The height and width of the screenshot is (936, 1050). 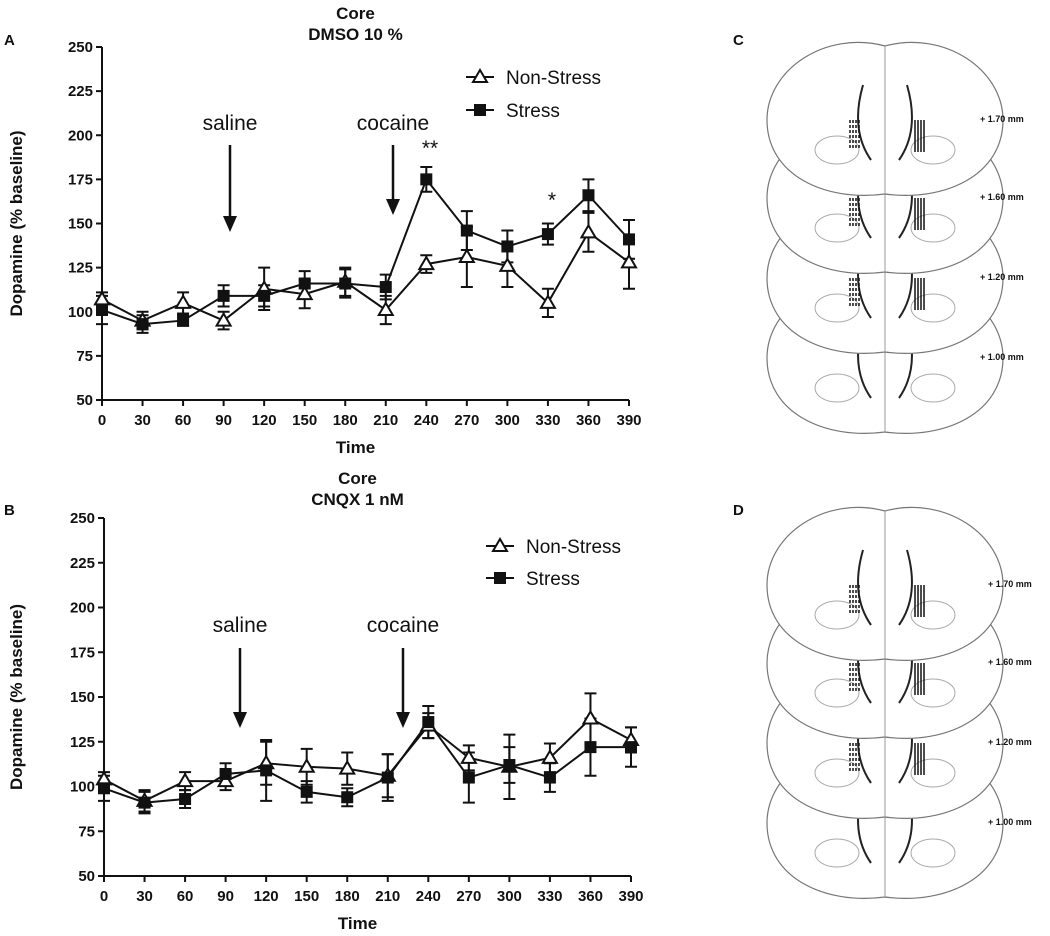 I want to click on level-label: + 1.60 mm, so click(x=1010, y=662).